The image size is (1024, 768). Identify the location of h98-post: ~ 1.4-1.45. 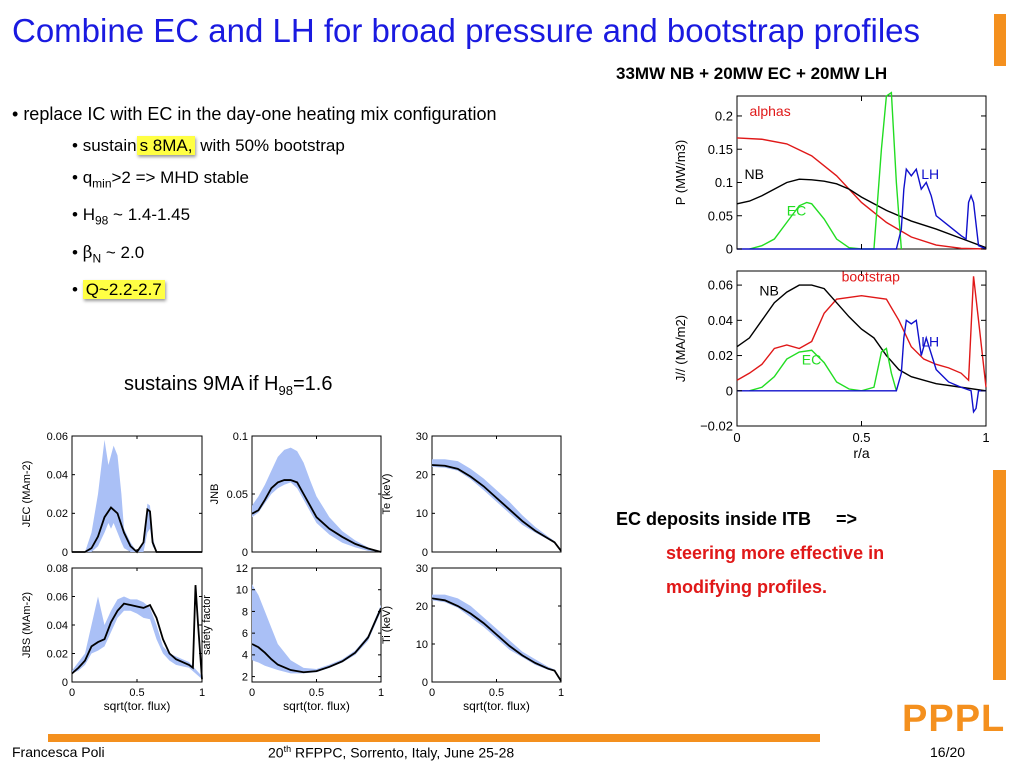
(149, 215).